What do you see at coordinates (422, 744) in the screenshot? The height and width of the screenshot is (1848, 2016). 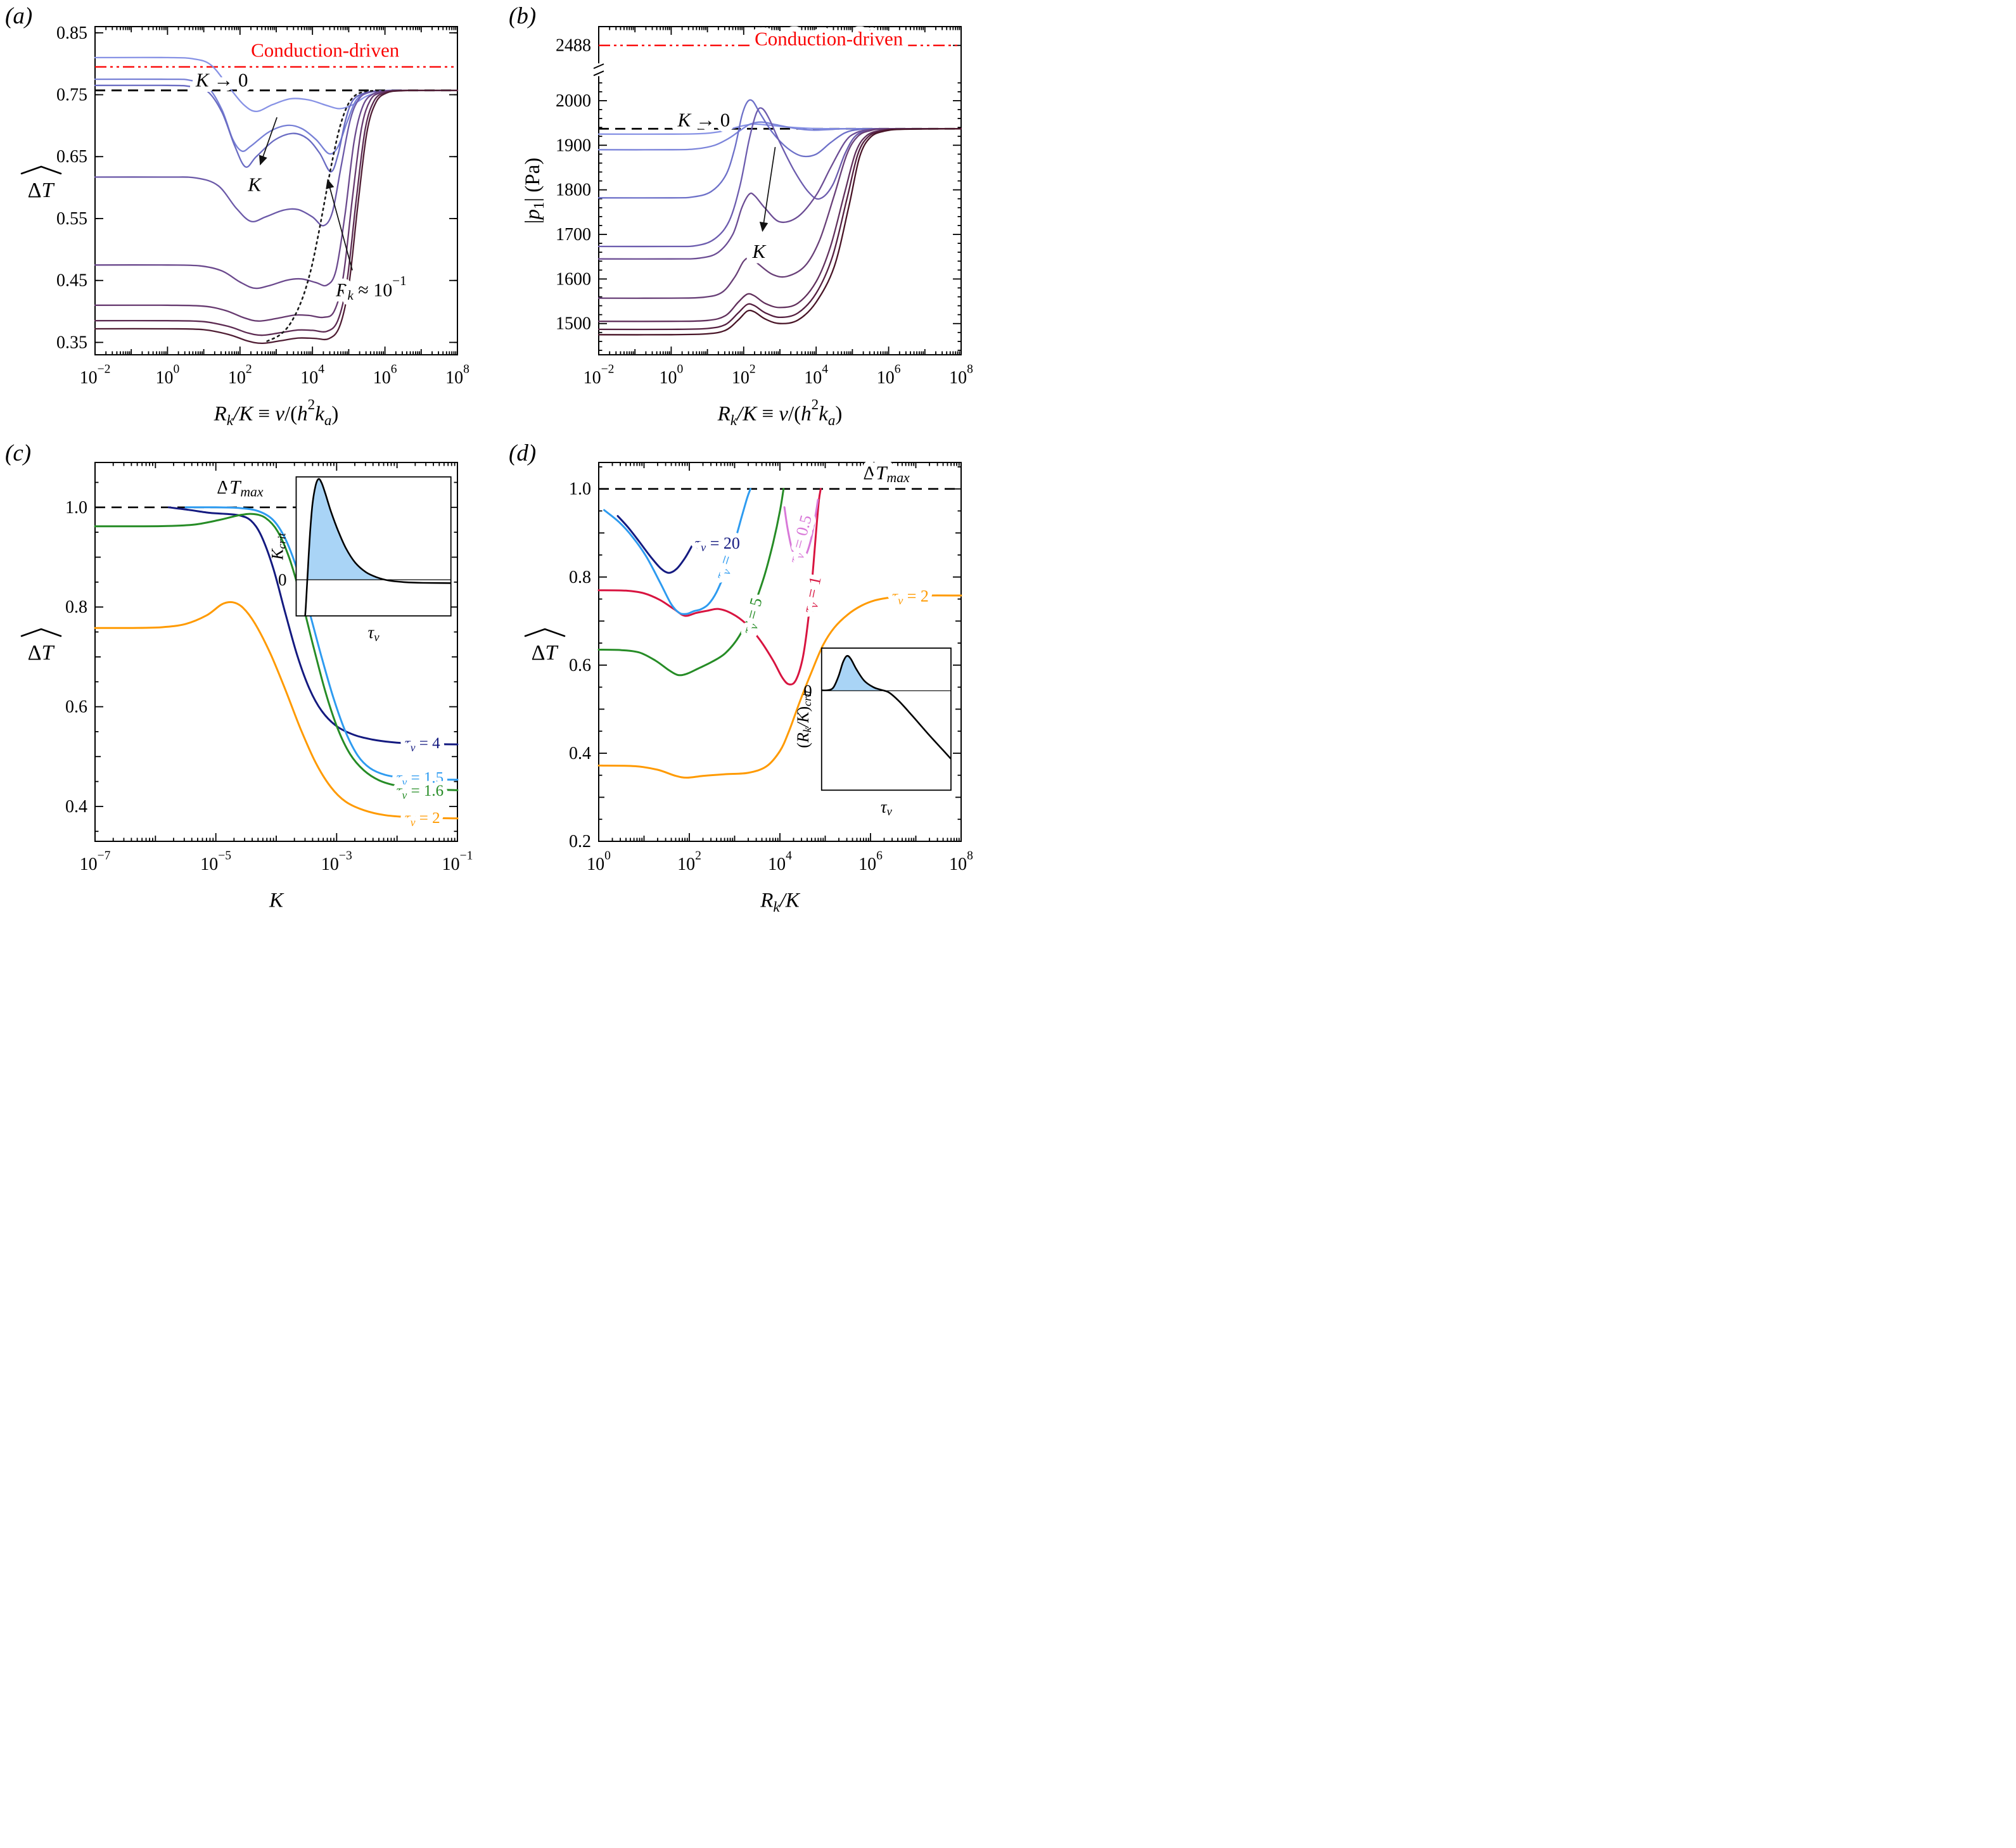 I see `curve-label-tau-4: τν = 4` at bounding box center [422, 744].